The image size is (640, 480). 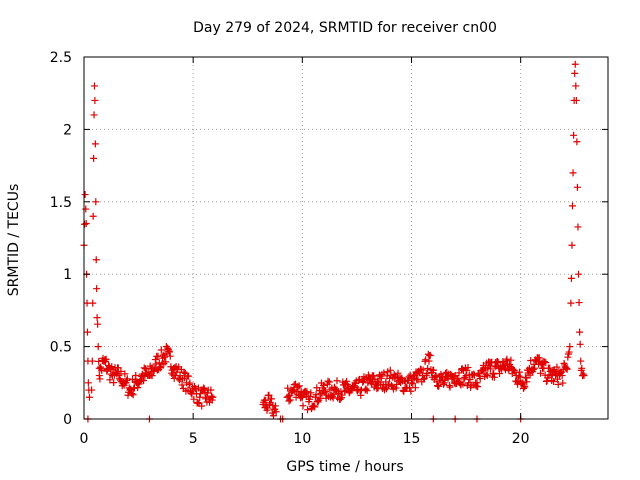 I want to click on x-tick-label: 15, so click(x=412, y=439).